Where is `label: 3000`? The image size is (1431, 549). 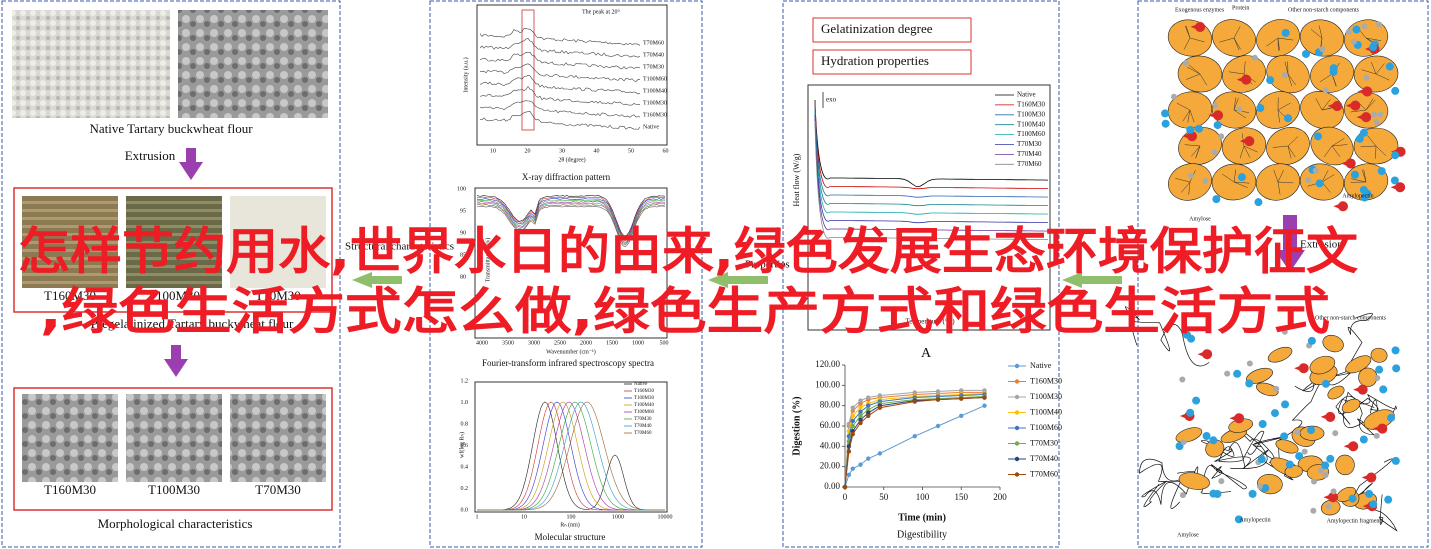 label: 3000 is located at coordinates (534, 343).